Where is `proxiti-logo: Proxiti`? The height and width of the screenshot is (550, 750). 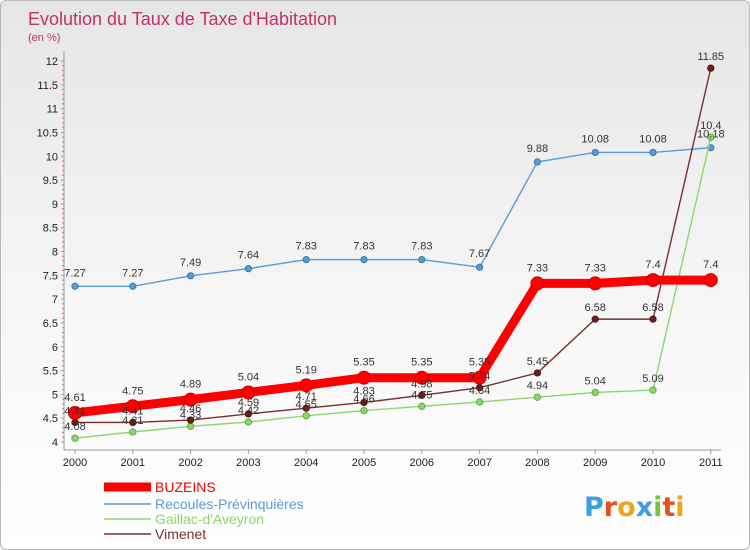 proxiti-logo: Proxiti is located at coordinates (634, 507).